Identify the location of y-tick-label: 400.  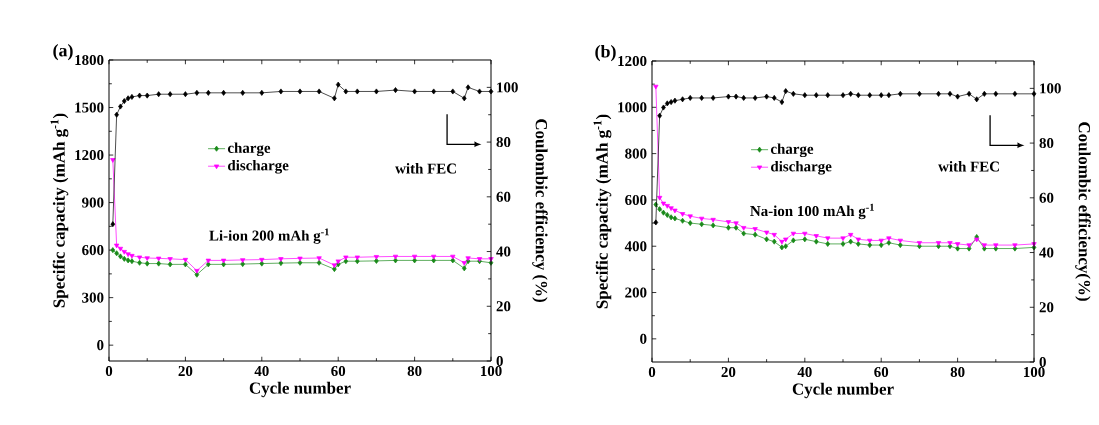
(635, 246).